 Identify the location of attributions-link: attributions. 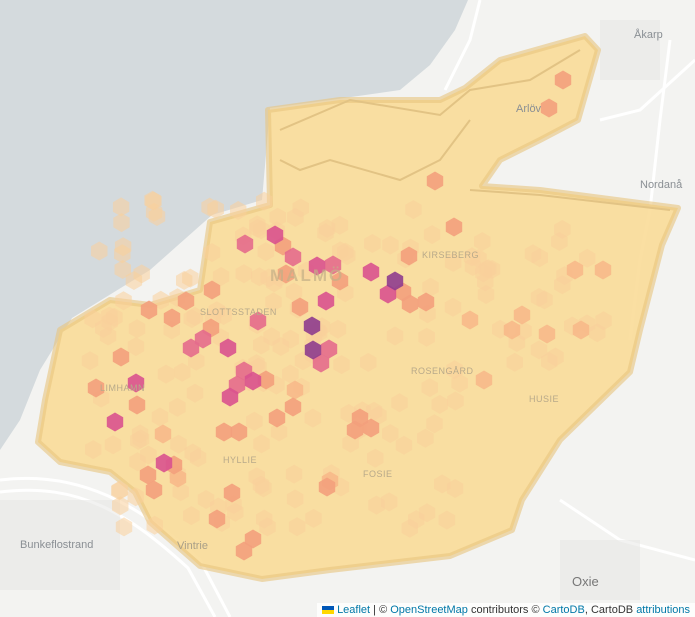
(663, 610).